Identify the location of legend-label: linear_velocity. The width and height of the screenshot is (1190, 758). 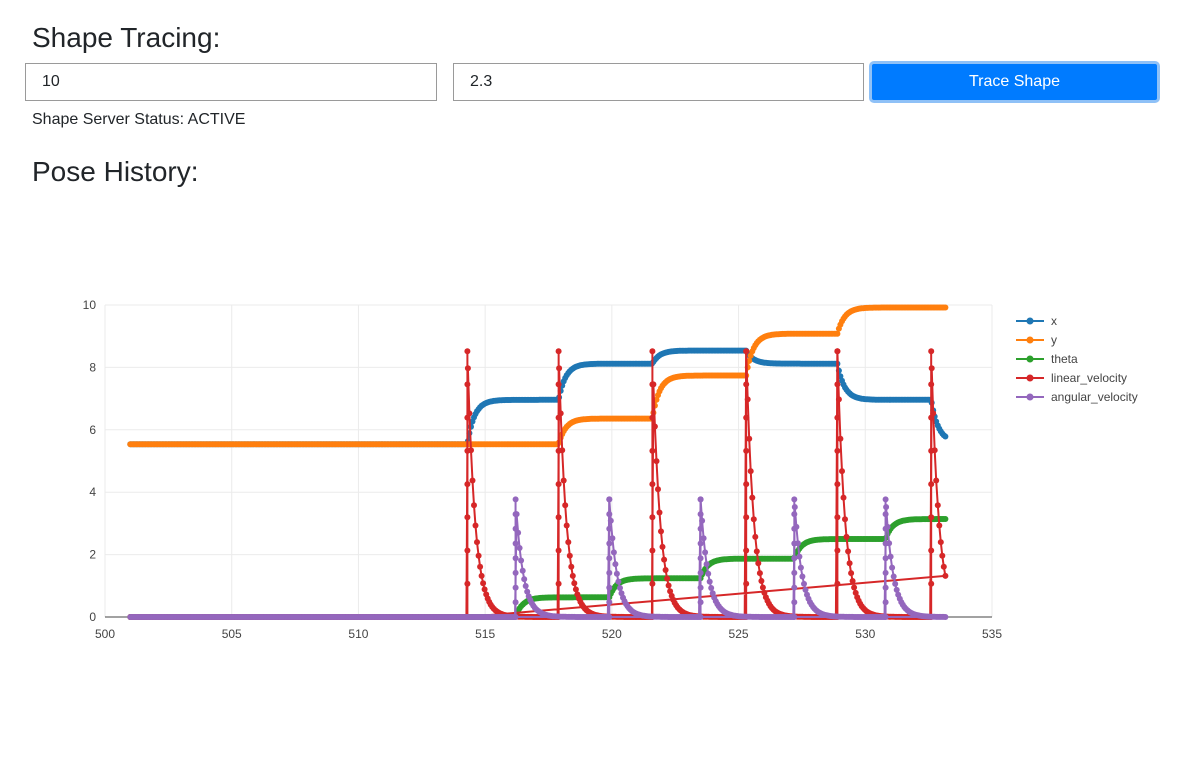
(1089, 378).